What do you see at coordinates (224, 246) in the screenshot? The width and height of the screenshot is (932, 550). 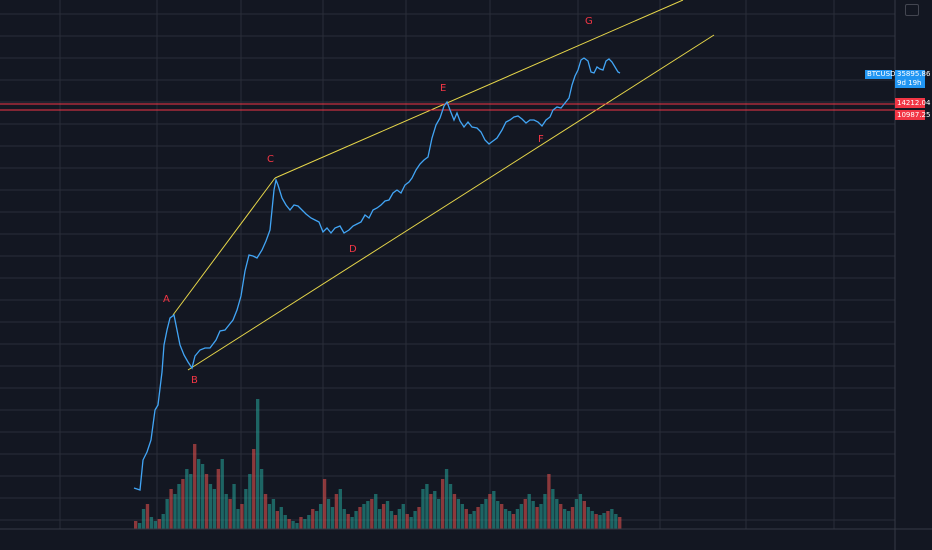 I see `channel-upper-line` at bounding box center [224, 246].